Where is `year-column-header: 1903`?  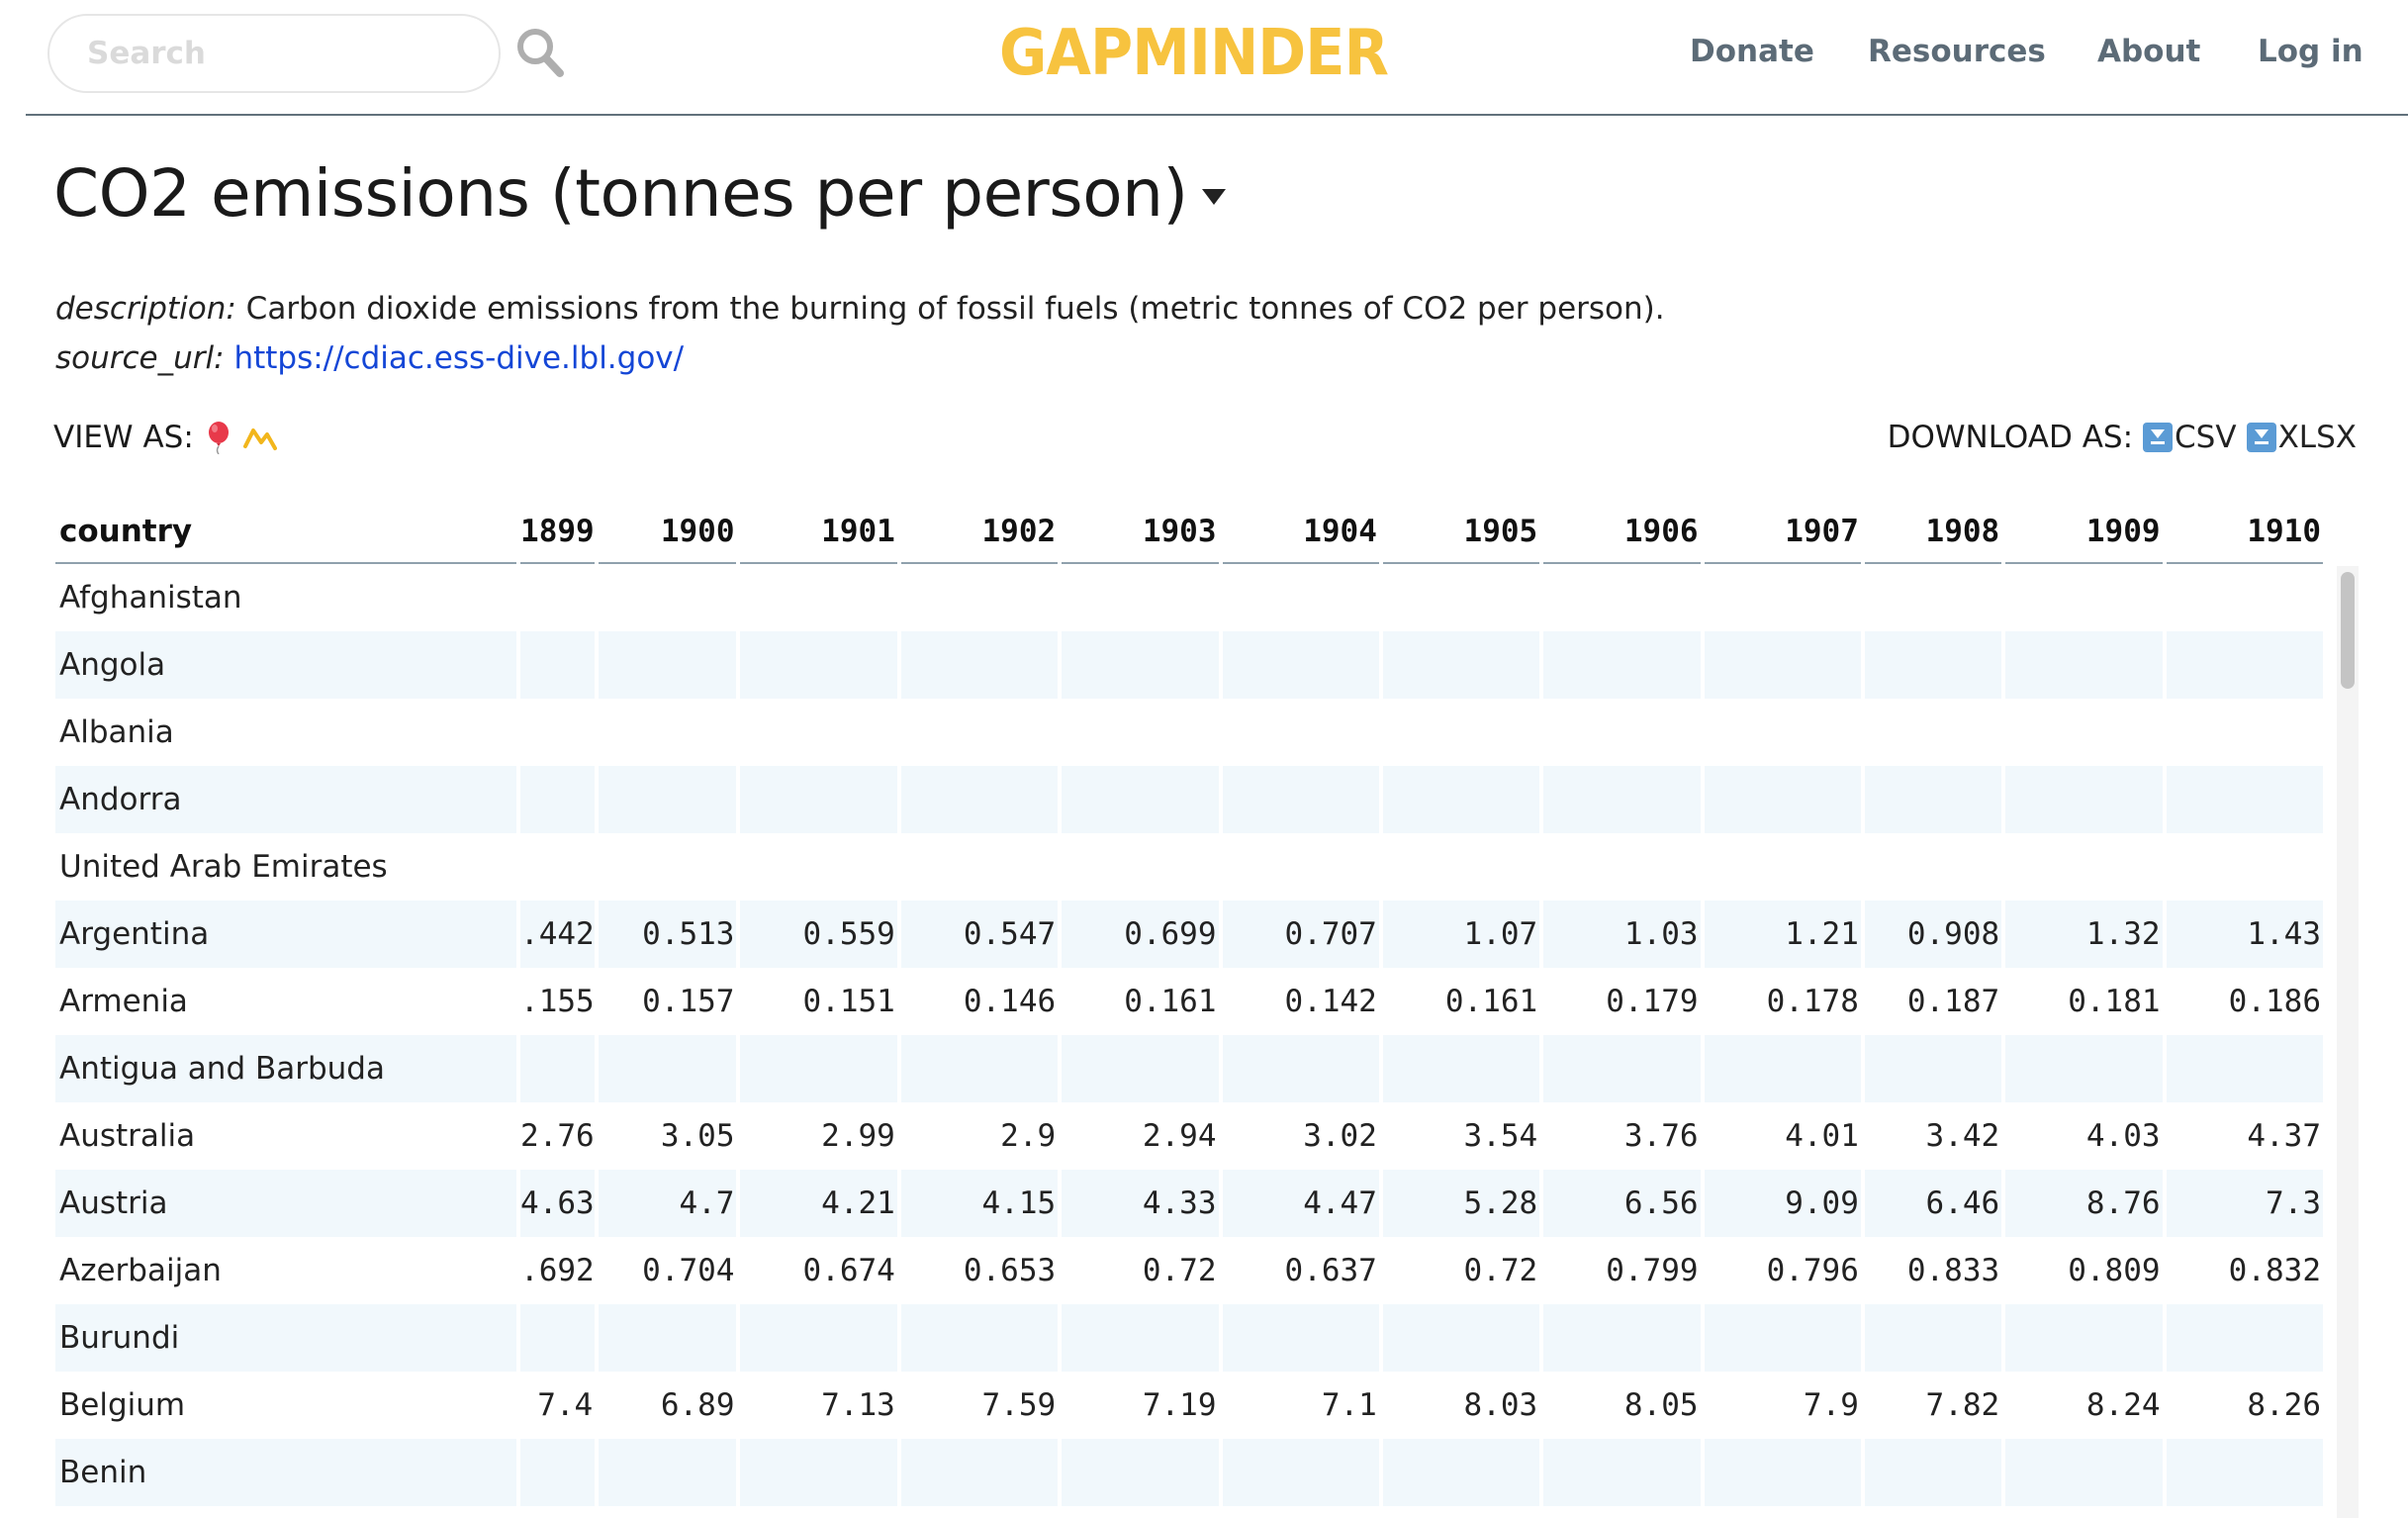
year-column-header: 1903 is located at coordinates (1140, 532).